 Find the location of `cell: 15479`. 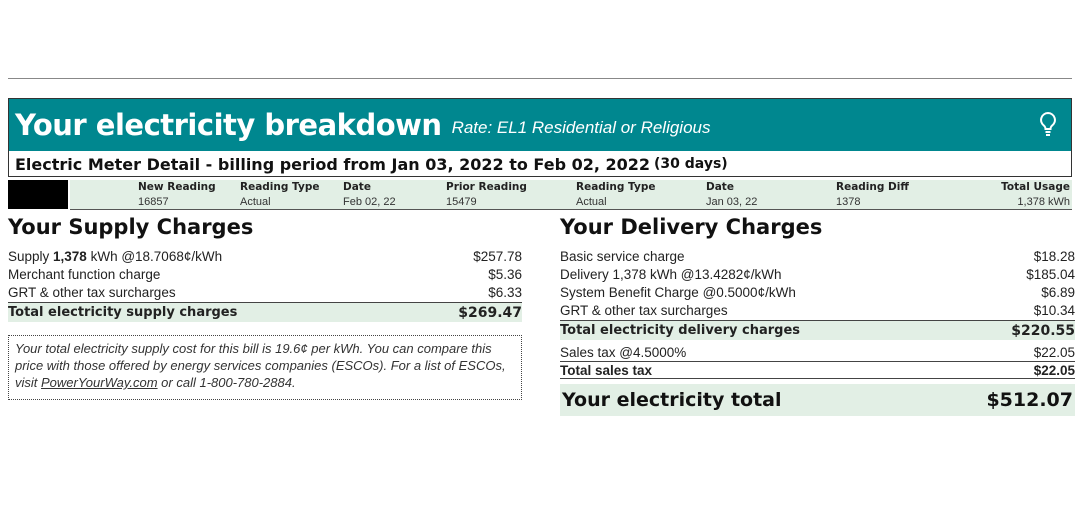

cell: 15479 is located at coordinates (461, 202).